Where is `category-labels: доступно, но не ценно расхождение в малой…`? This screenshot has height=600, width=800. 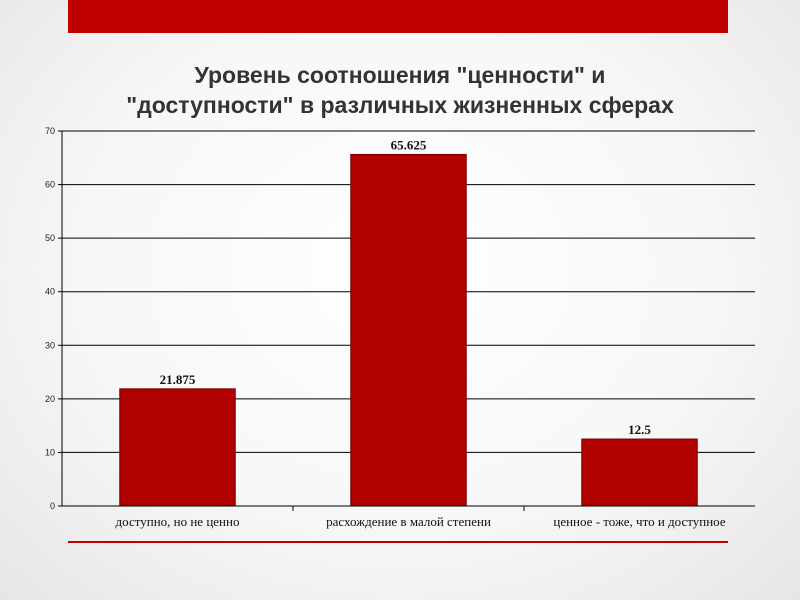 category-labels: доступно, но не ценно расхождение в малой… is located at coordinates (421, 517).